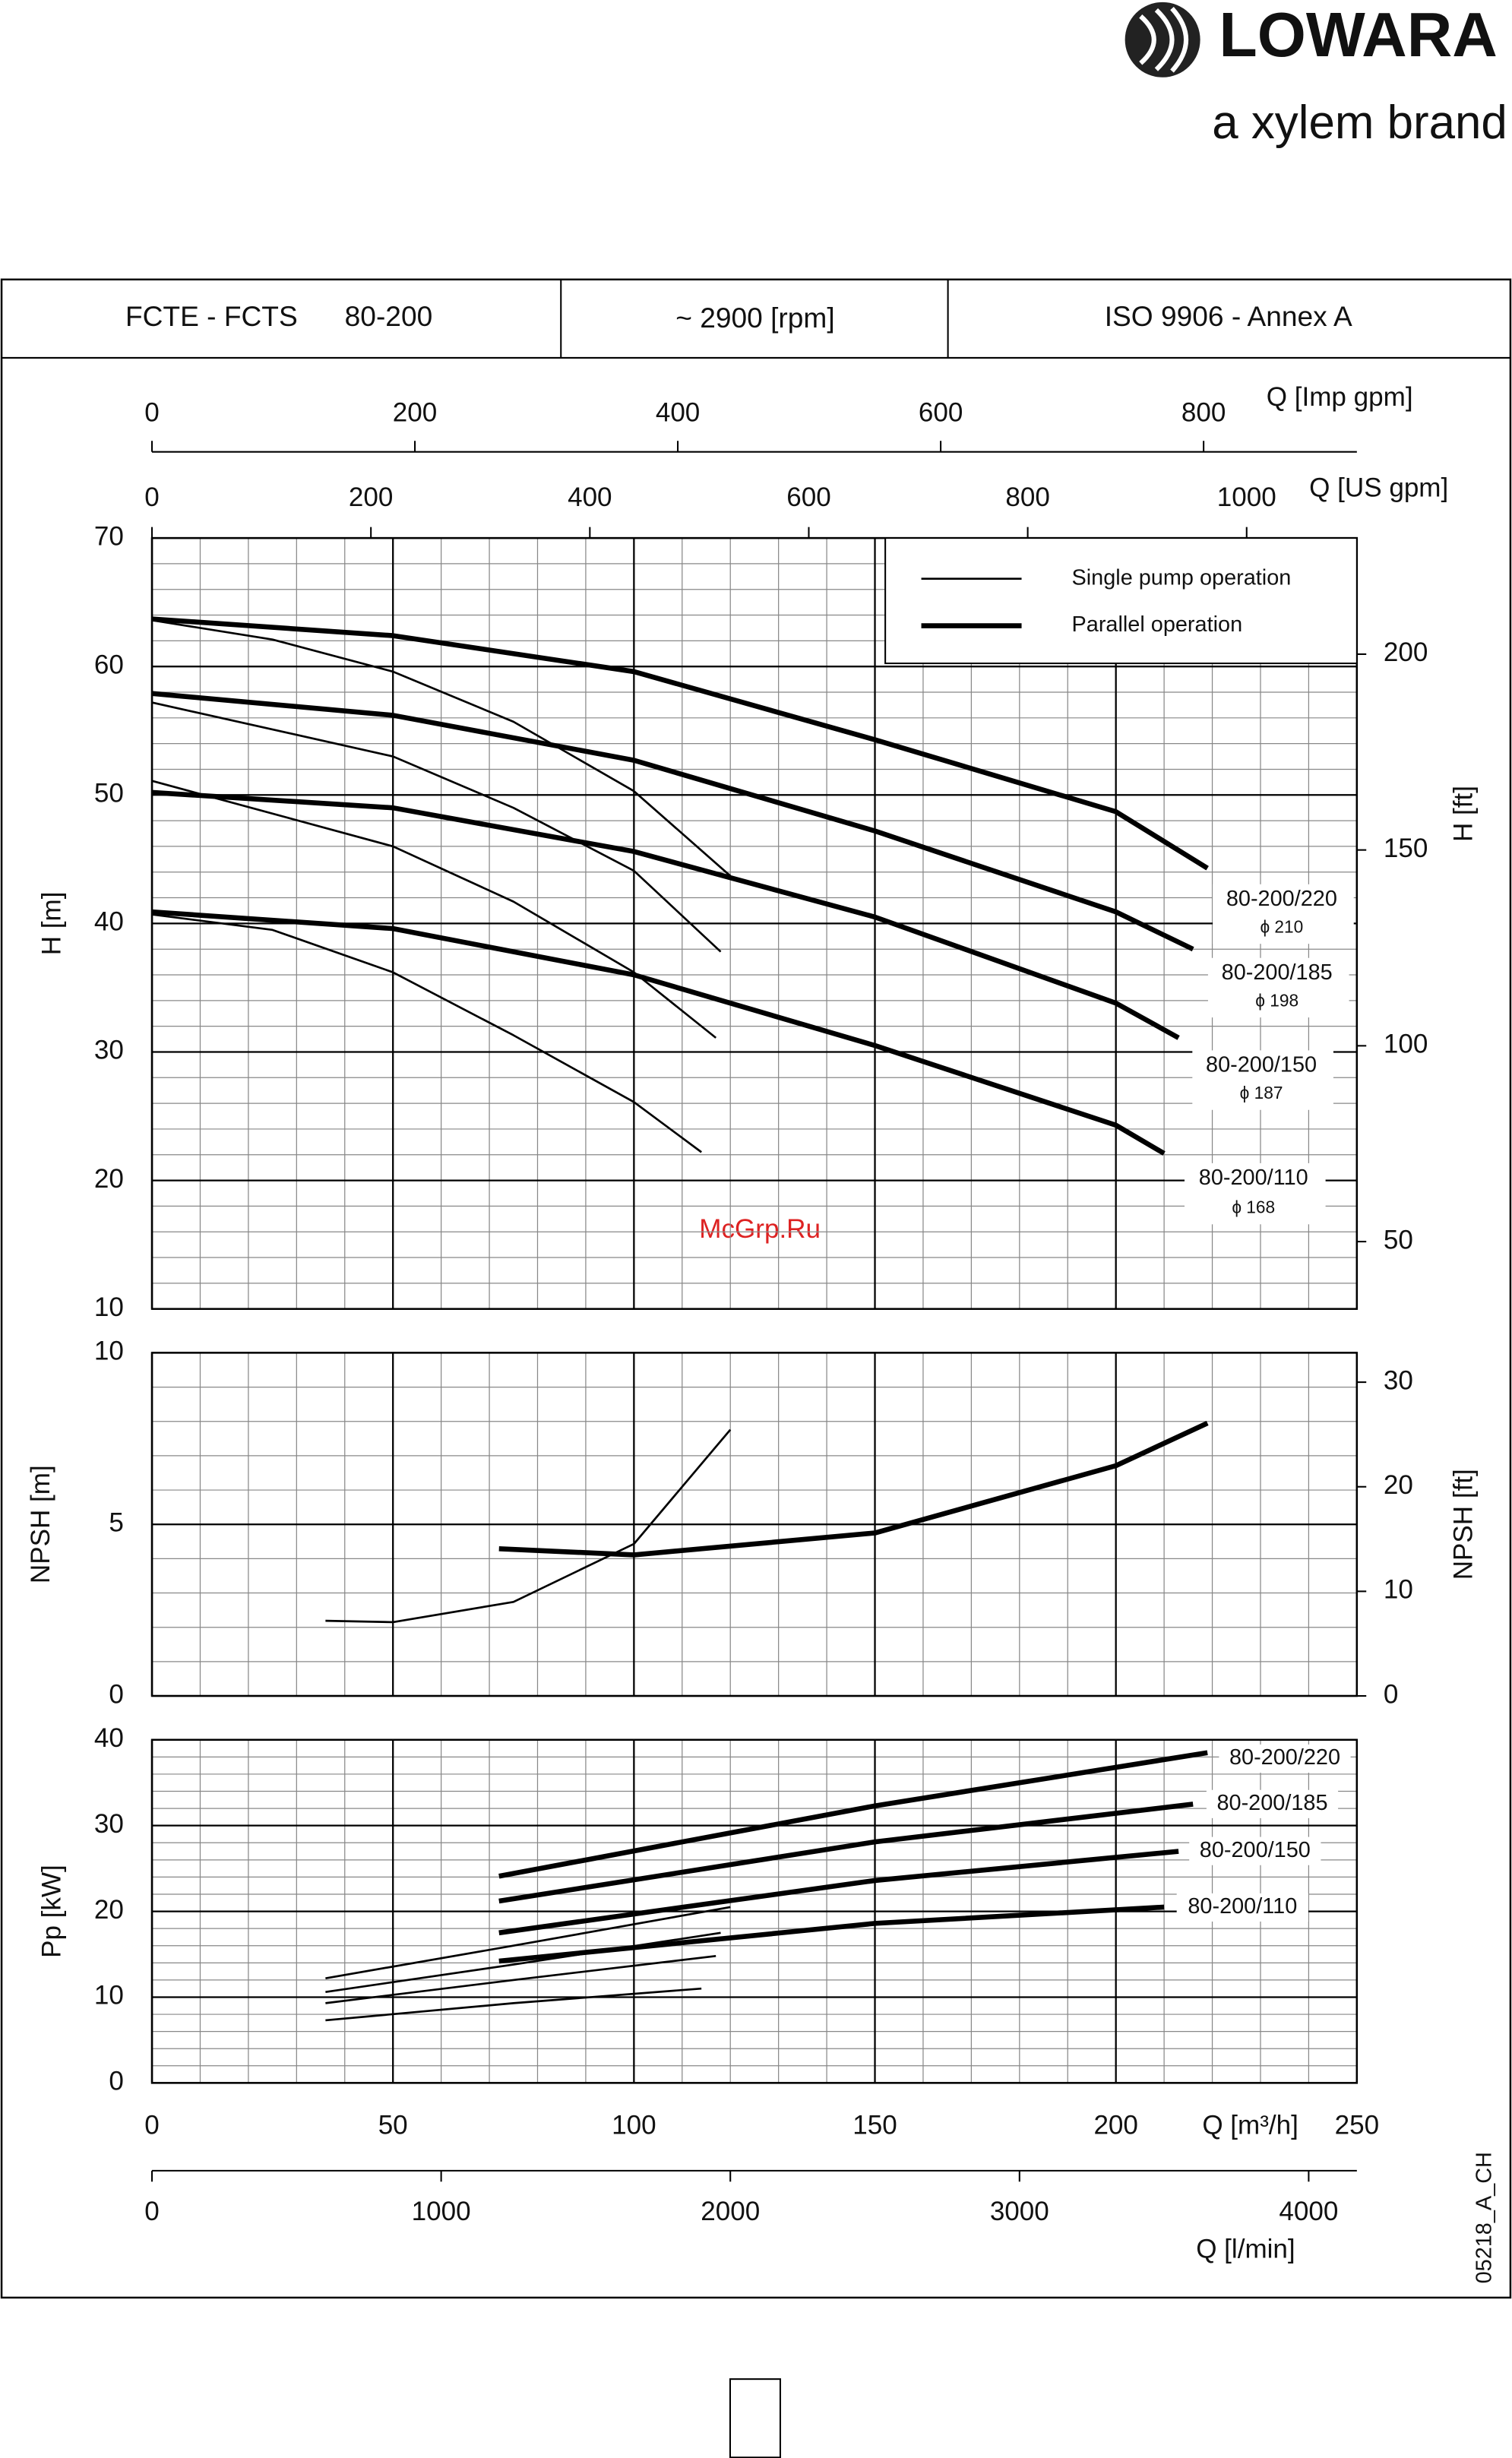 The width and height of the screenshot is (1512, 2458). I want to click on watermark: McGrp.Ru, so click(760, 1229).